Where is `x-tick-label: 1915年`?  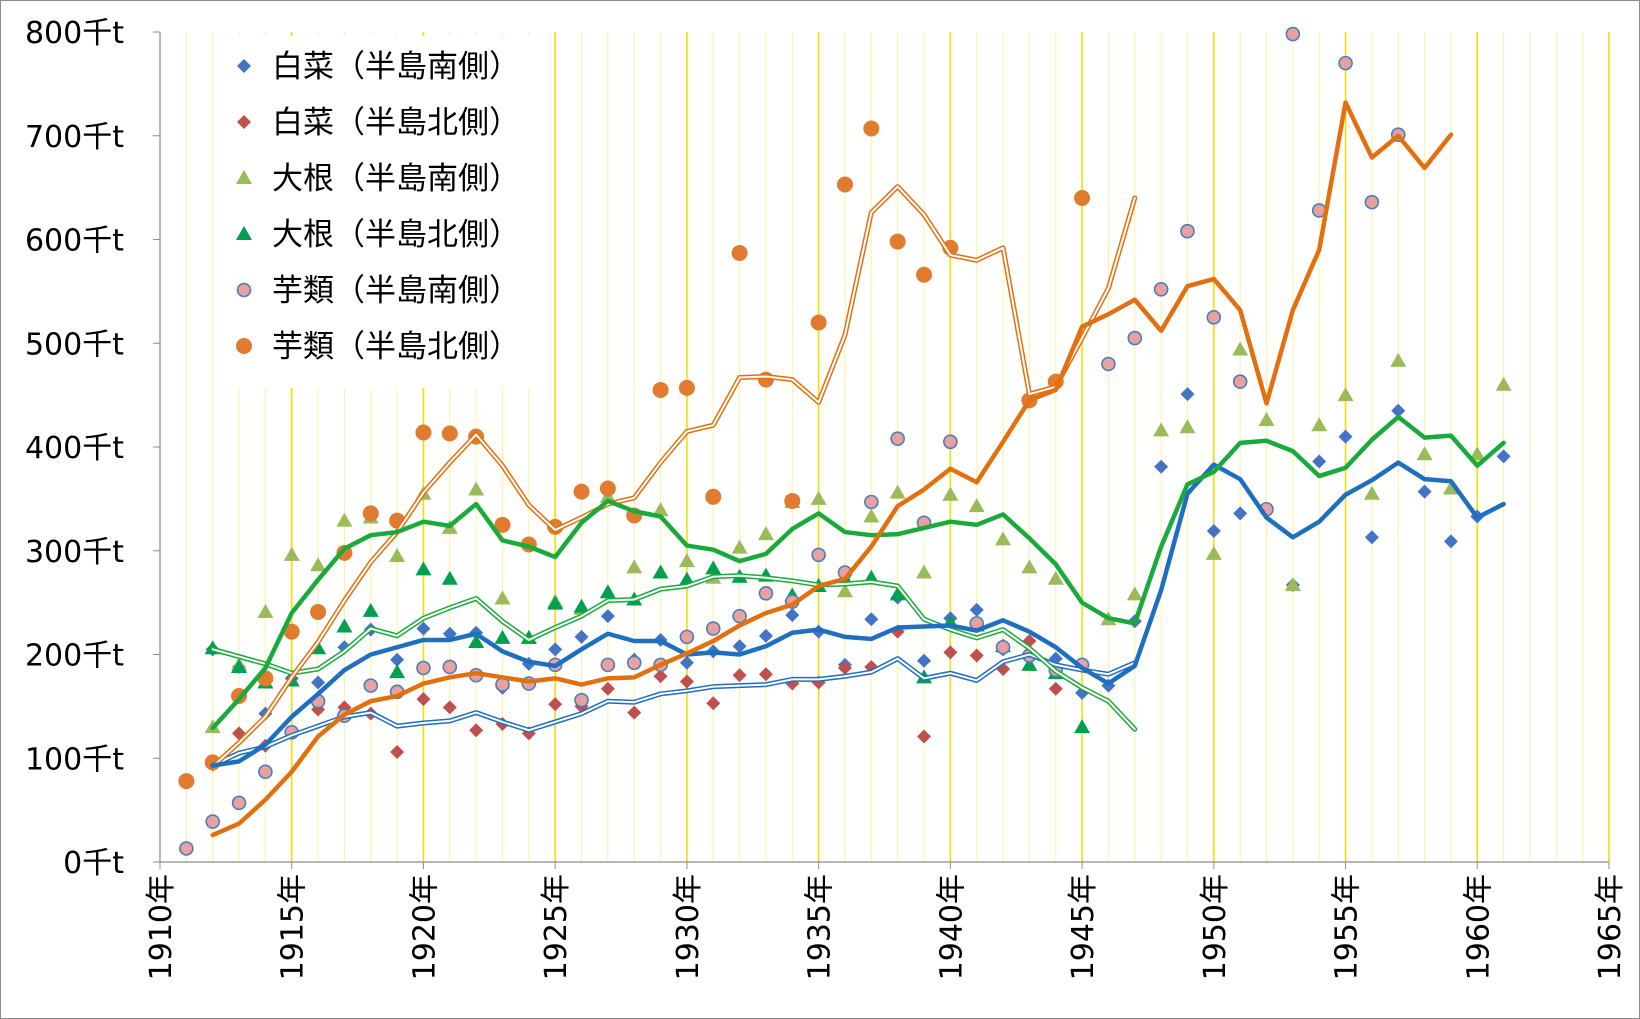
x-tick-label: 1915年 is located at coordinates (293, 927).